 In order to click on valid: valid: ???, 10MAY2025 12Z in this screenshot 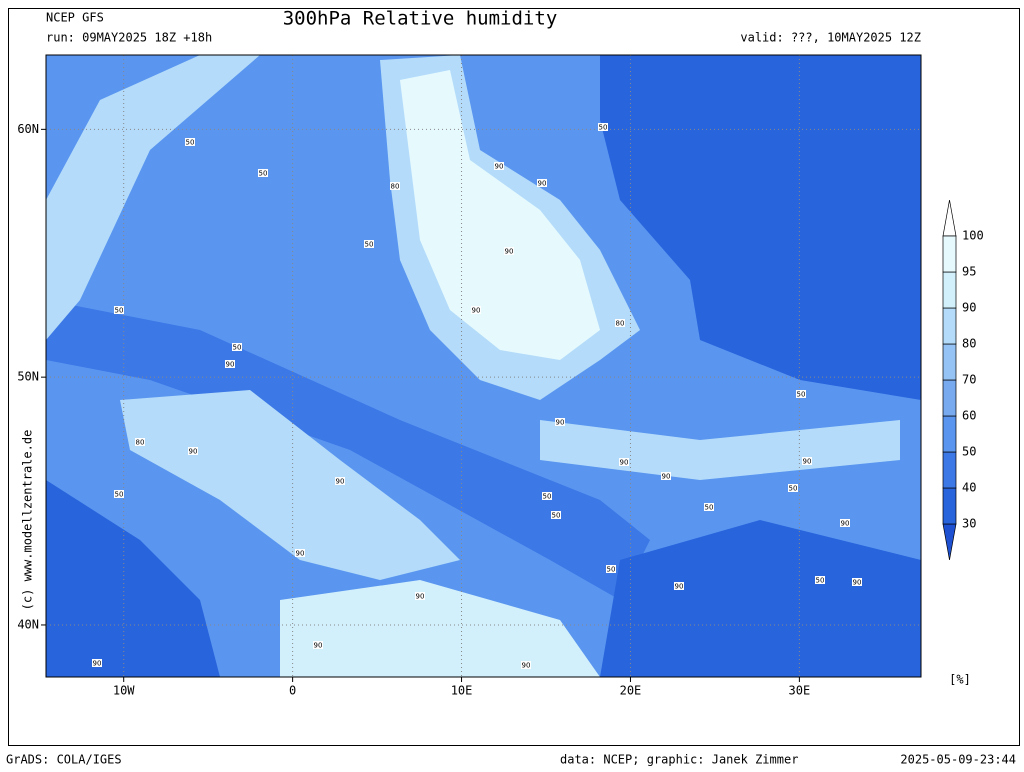, I will do `click(830, 38)`.